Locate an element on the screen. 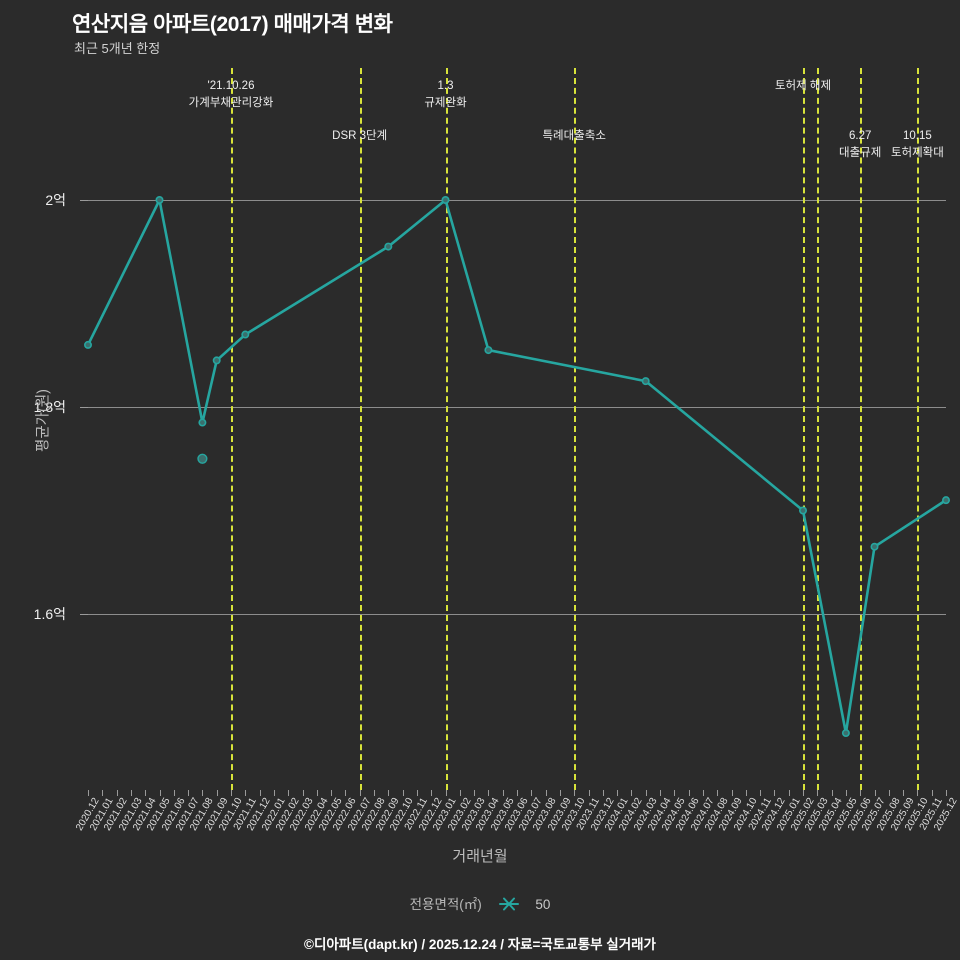 The width and height of the screenshot is (960, 960). event-date-label: 6.27 is located at coordinates (860, 136).